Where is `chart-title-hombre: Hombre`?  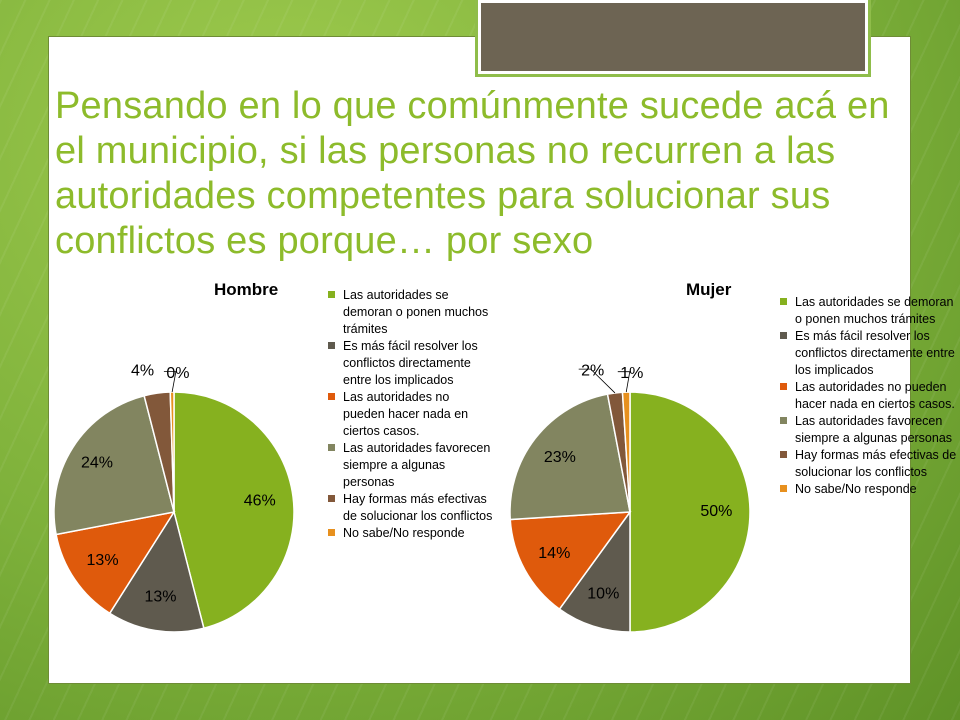 chart-title-hombre: Hombre is located at coordinates (246, 289).